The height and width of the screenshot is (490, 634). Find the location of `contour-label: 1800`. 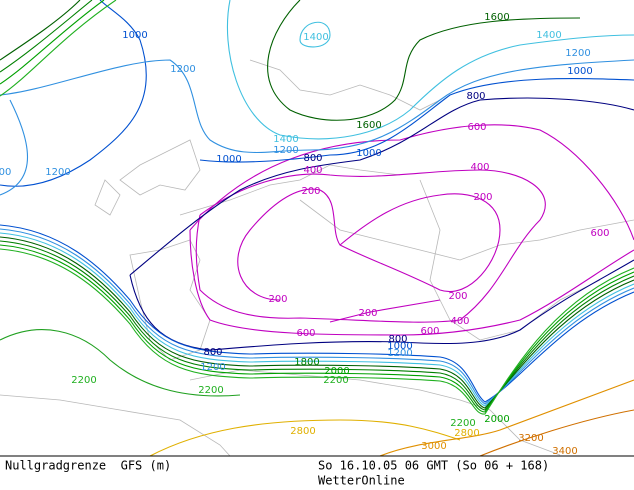

contour-label: 1800 is located at coordinates (306, 362).